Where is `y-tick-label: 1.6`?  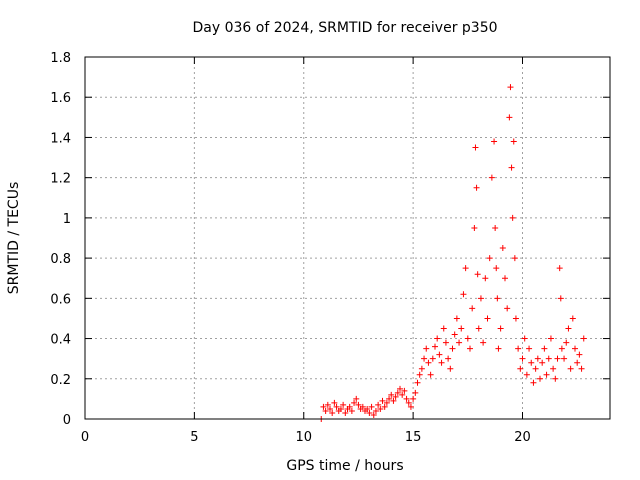
y-tick-label: 1.6 is located at coordinates (60, 98).